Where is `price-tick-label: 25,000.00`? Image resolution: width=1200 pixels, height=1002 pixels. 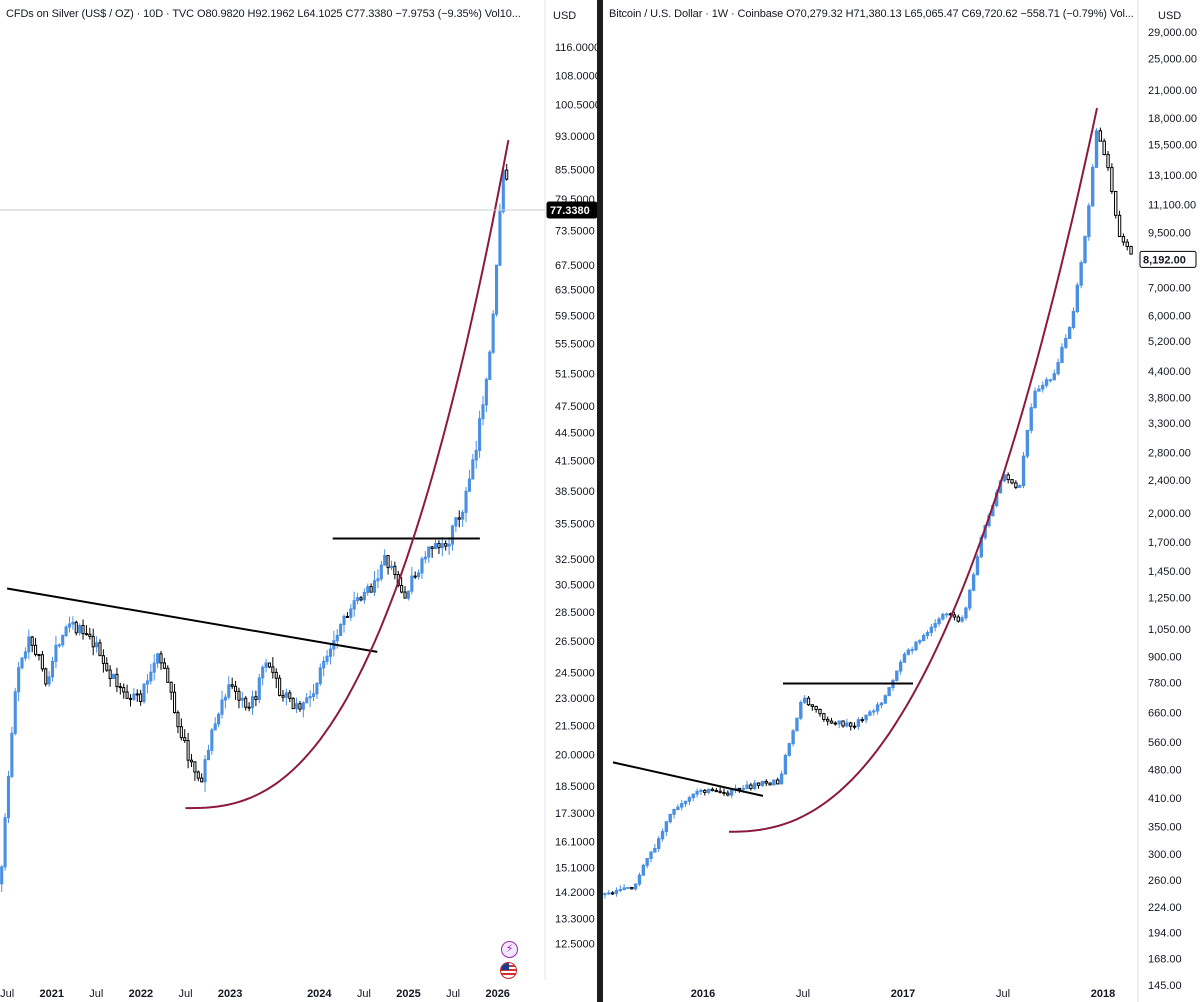 price-tick-label: 25,000.00 is located at coordinates (1172, 60).